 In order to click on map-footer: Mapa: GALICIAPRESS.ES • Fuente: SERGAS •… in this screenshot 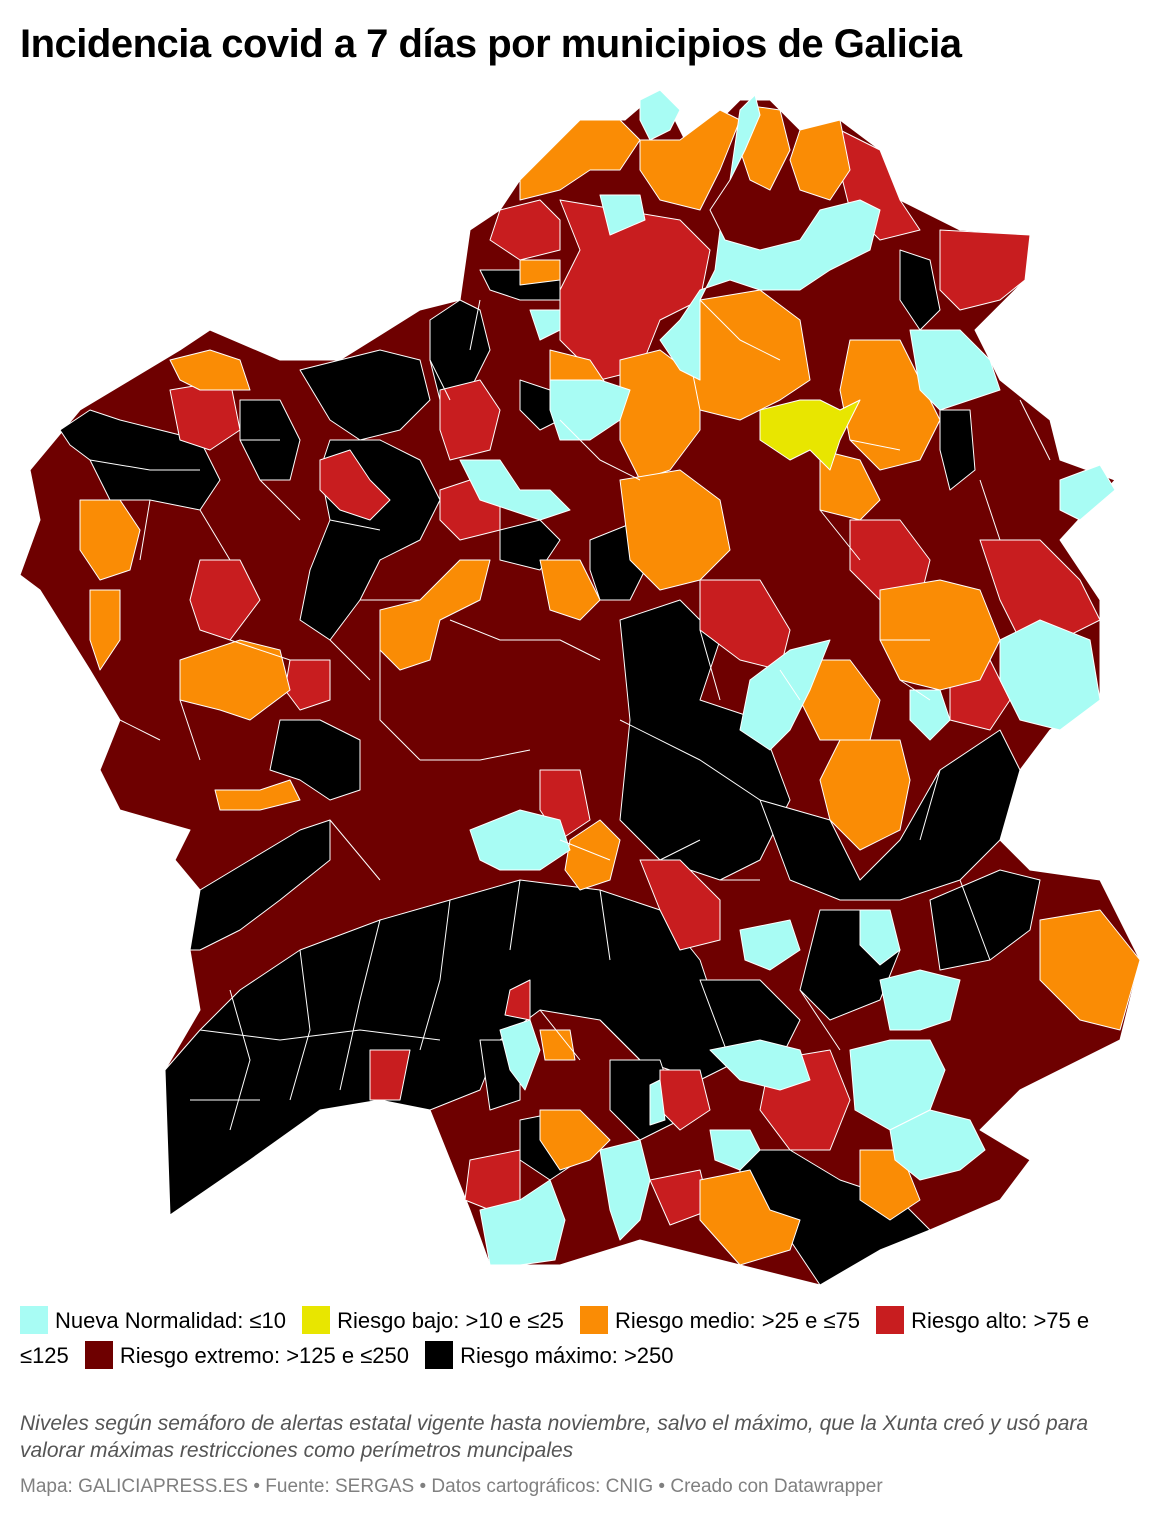, I will do `click(451, 1486)`.